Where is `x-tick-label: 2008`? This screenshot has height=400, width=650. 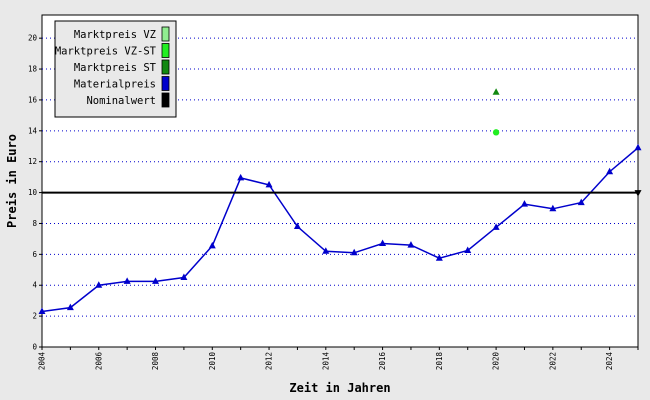
x-tick-label: 2008 is located at coordinates (155, 361).